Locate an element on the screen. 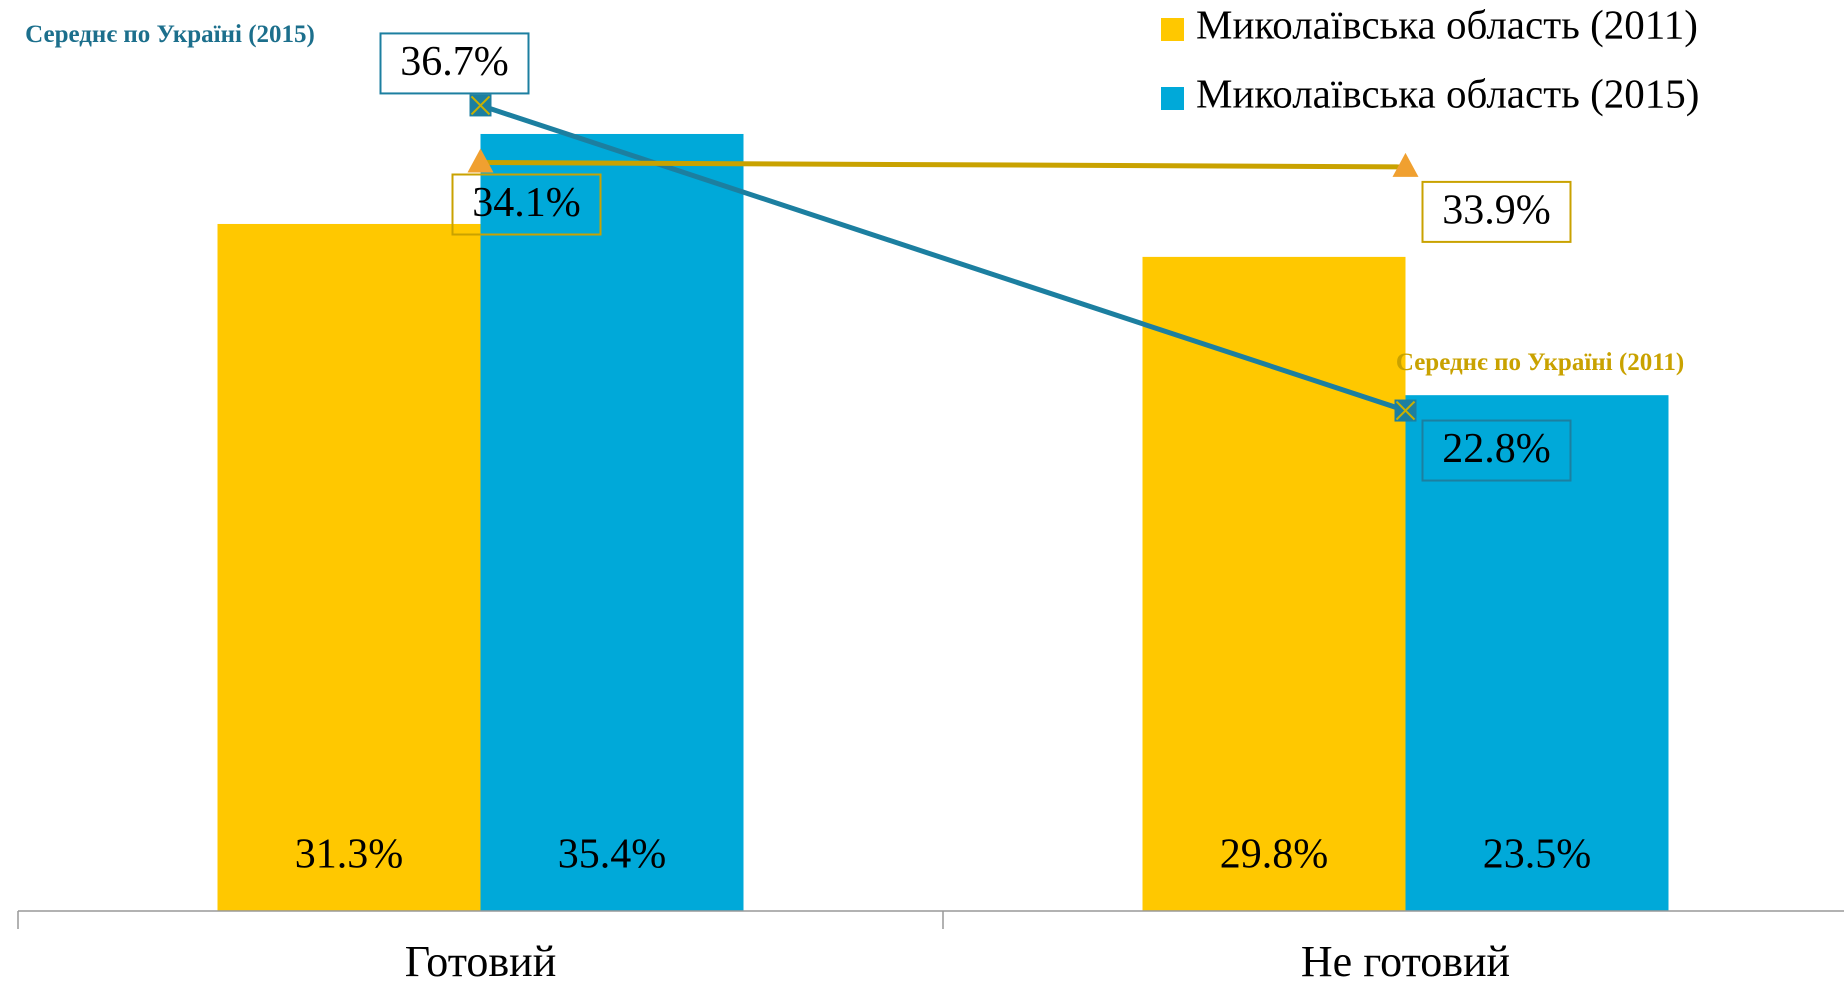 Image resolution: width=1844 pixels, height=992 pixels. bar-value-label: 35.4% is located at coordinates (612, 855).